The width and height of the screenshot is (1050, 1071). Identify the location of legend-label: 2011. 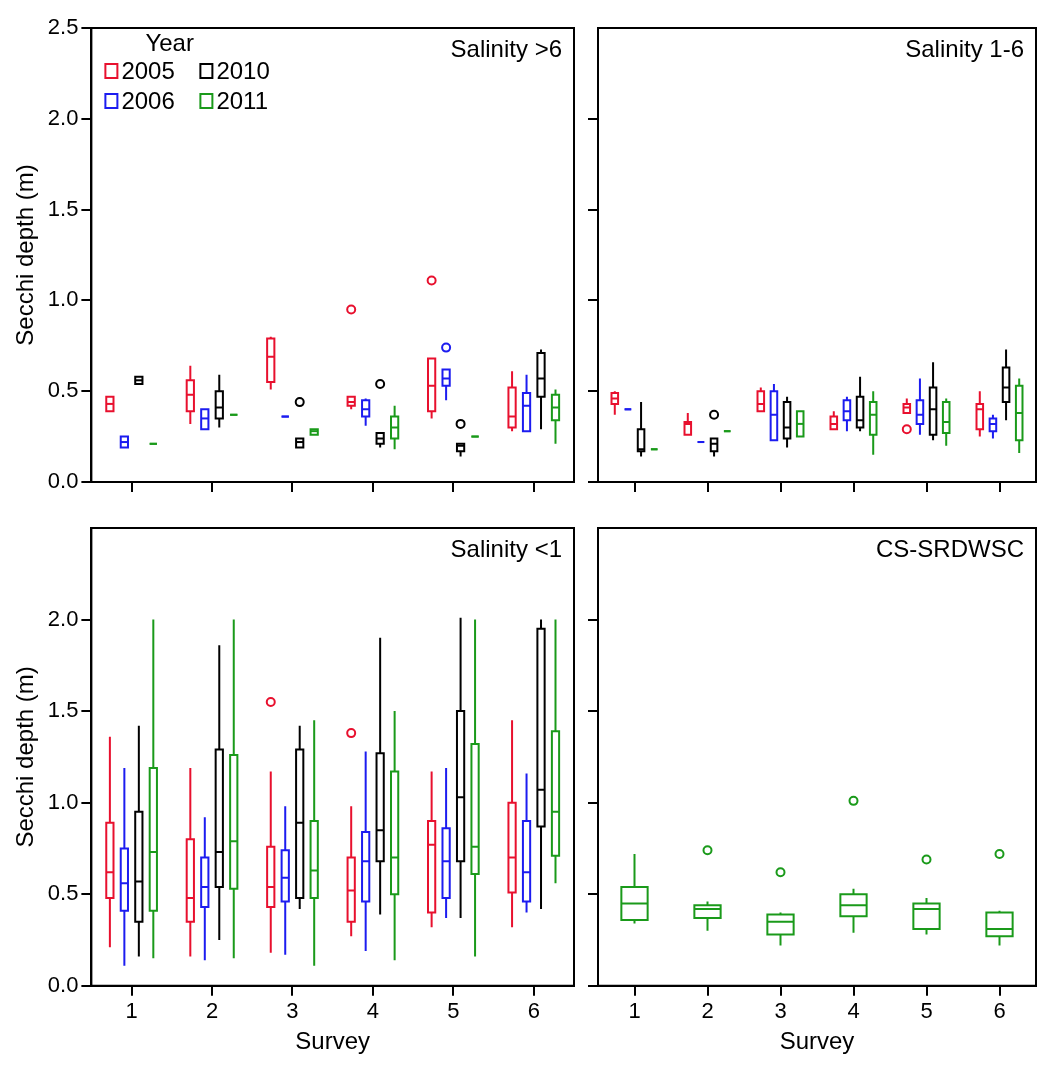
(242, 100).